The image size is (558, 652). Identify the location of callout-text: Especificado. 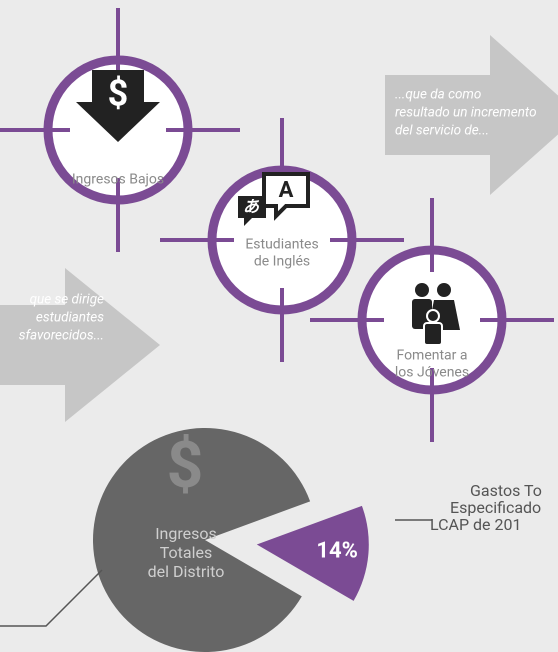
(495, 507).